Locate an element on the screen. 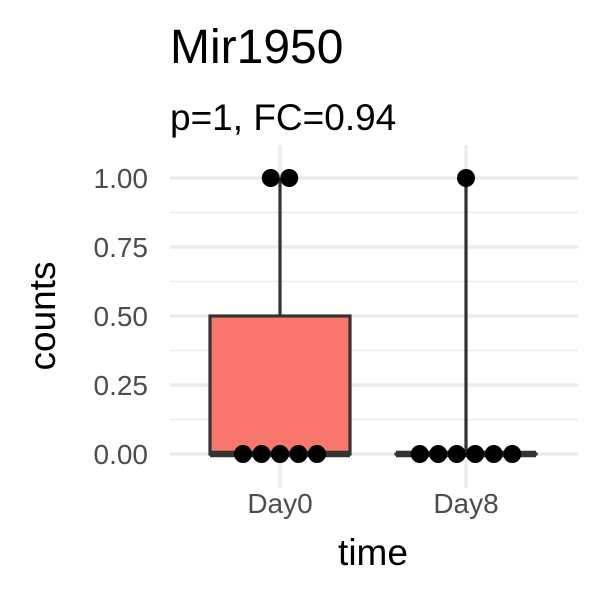 The width and height of the screenshot is (600, 600). x-tick-label: Day8 is located at coordinates (465, 503).